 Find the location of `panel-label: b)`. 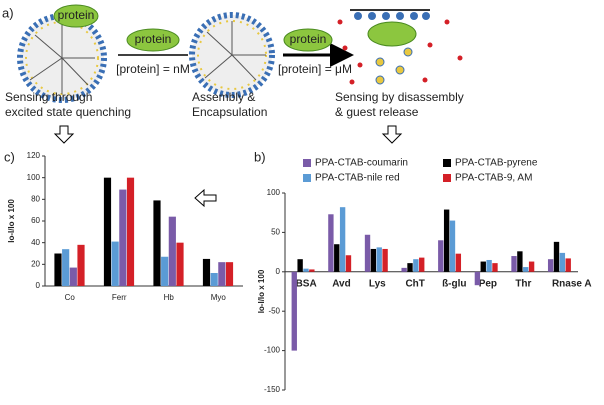

panel-label: b) is located at coordinates (260, 156).